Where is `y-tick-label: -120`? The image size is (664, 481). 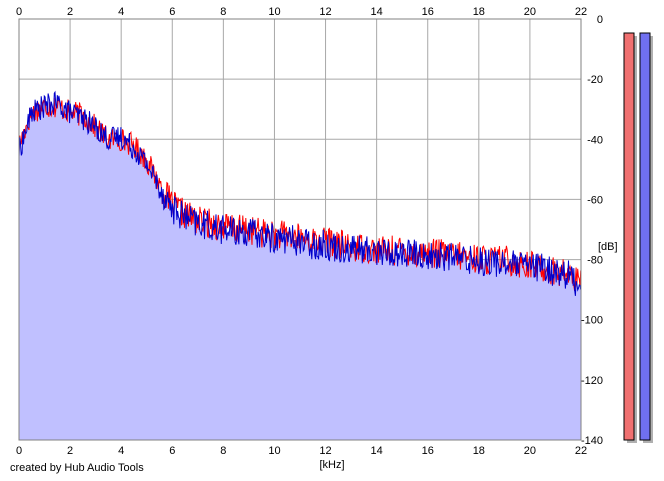 y-tick-label: -120 is located at coordinates (592, 381).